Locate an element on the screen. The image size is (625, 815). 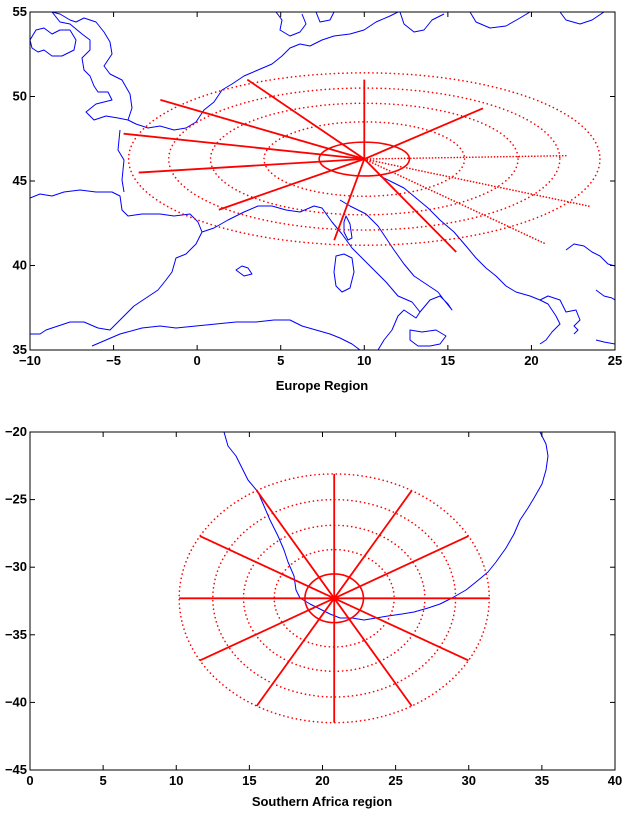
africa-xtick-label: 15 is located at coordinates (249, 780).